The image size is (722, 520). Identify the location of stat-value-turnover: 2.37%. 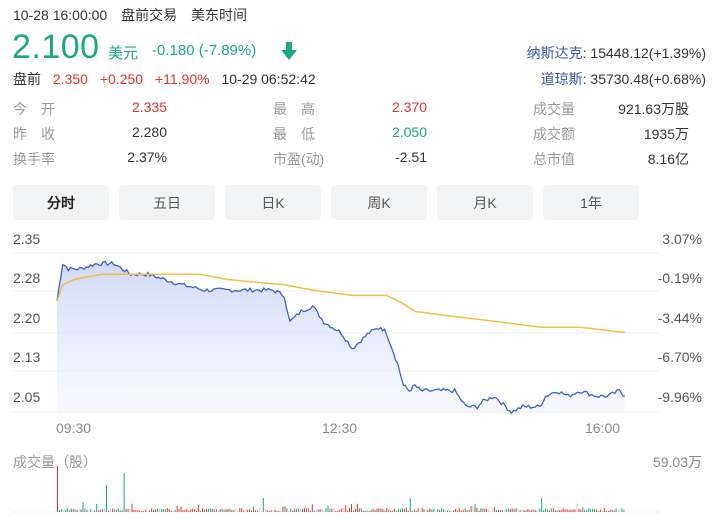
(147, 157).